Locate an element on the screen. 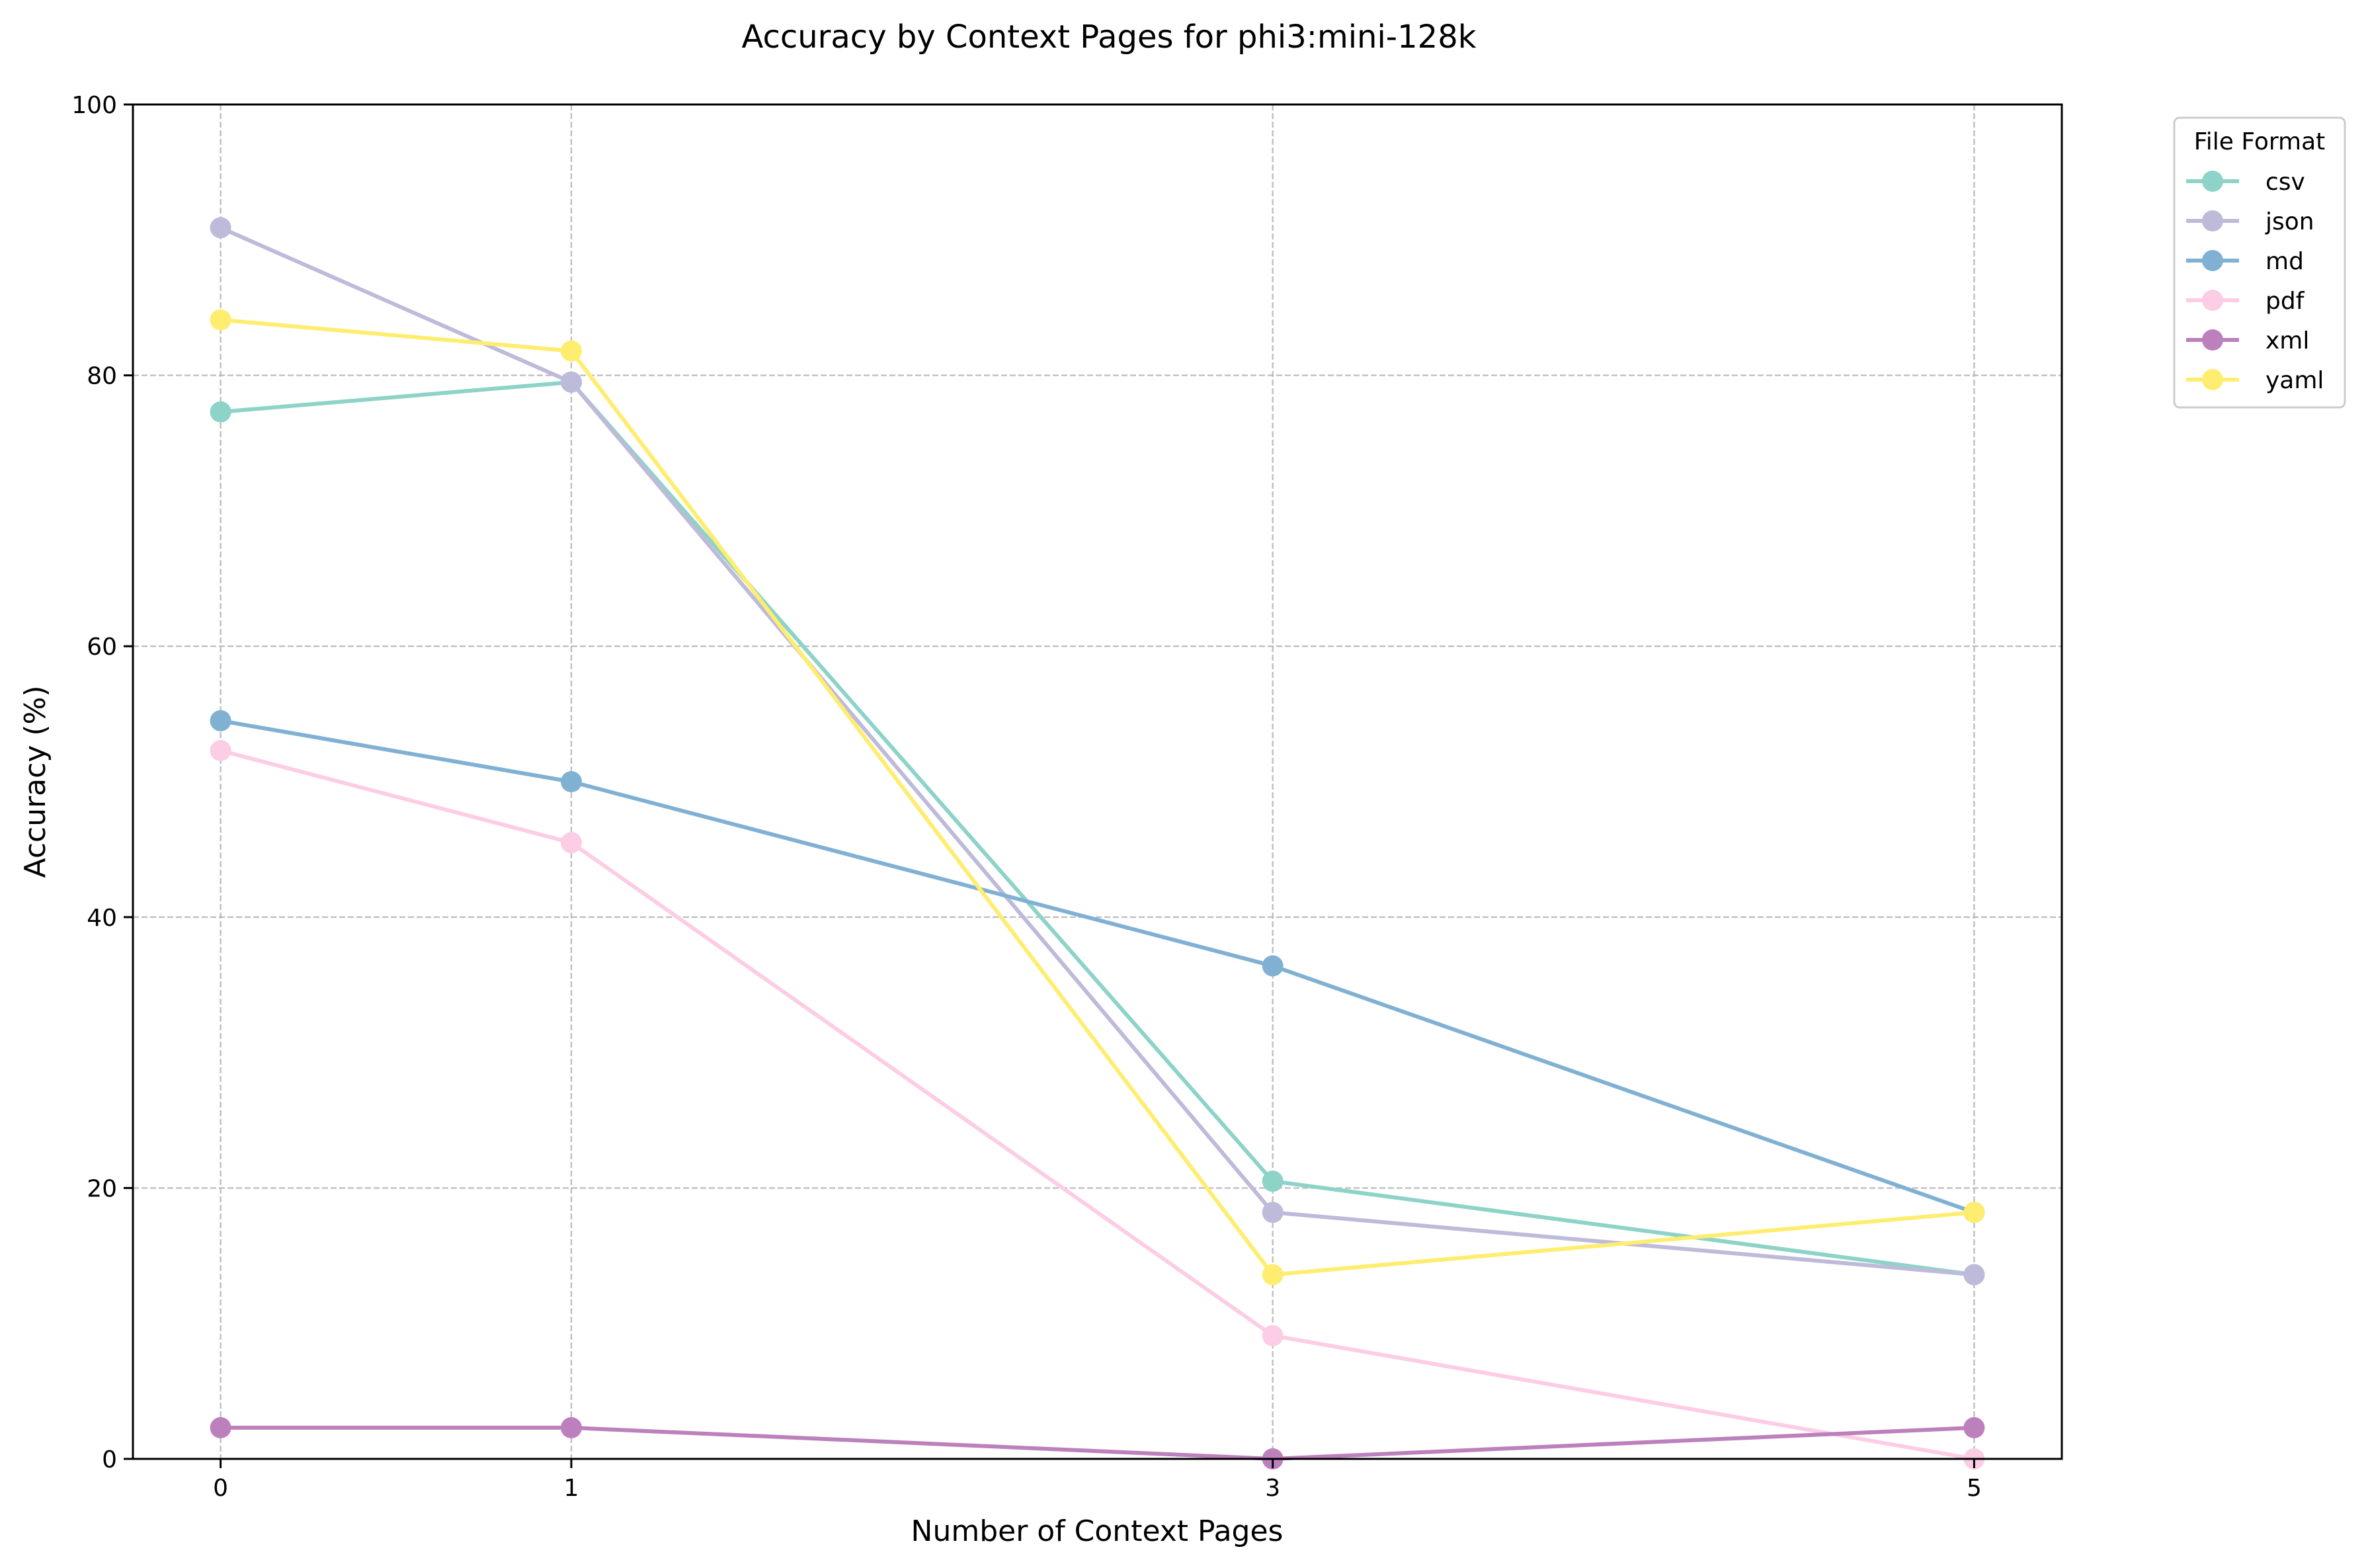  y-axis-label: Accuracy (%) is located at coordinates (35, 781).